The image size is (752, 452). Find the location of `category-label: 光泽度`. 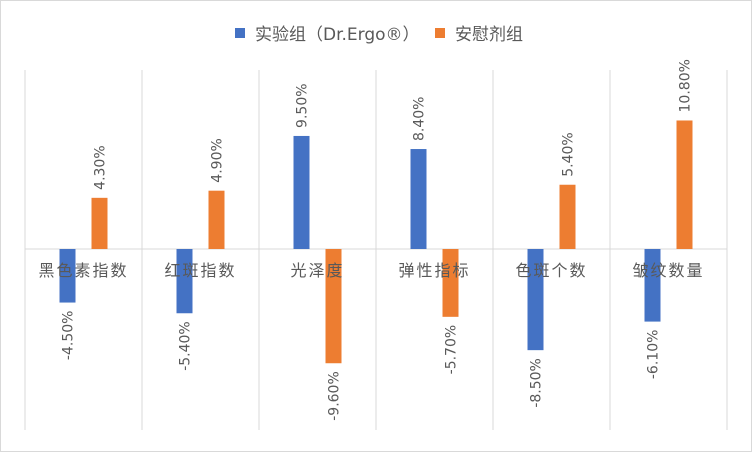

category-label: 光泽度 is located at coordinates (317, 270).